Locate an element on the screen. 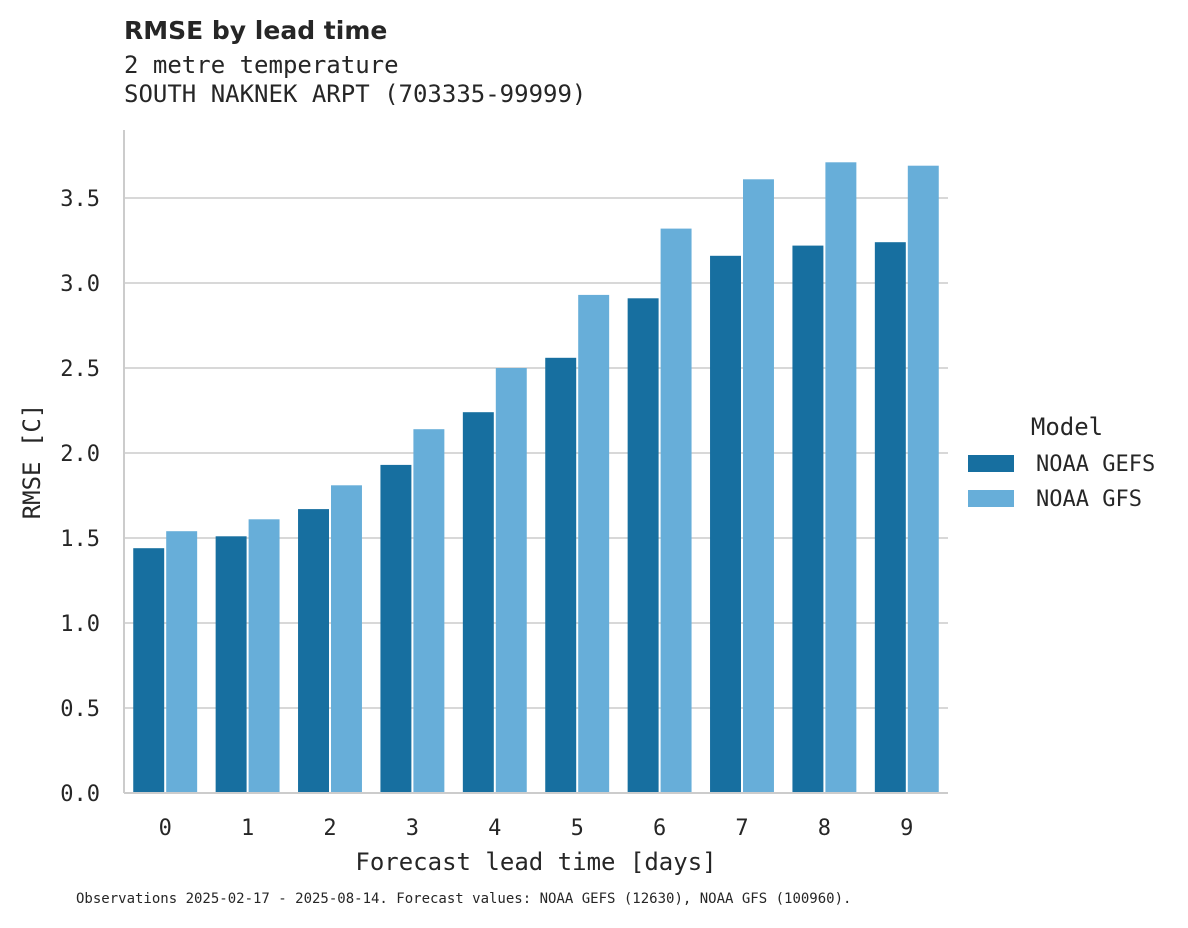 This screenshot has width=1188, height=928. x-tick-label: 3 is located at coordinates (412, 828).